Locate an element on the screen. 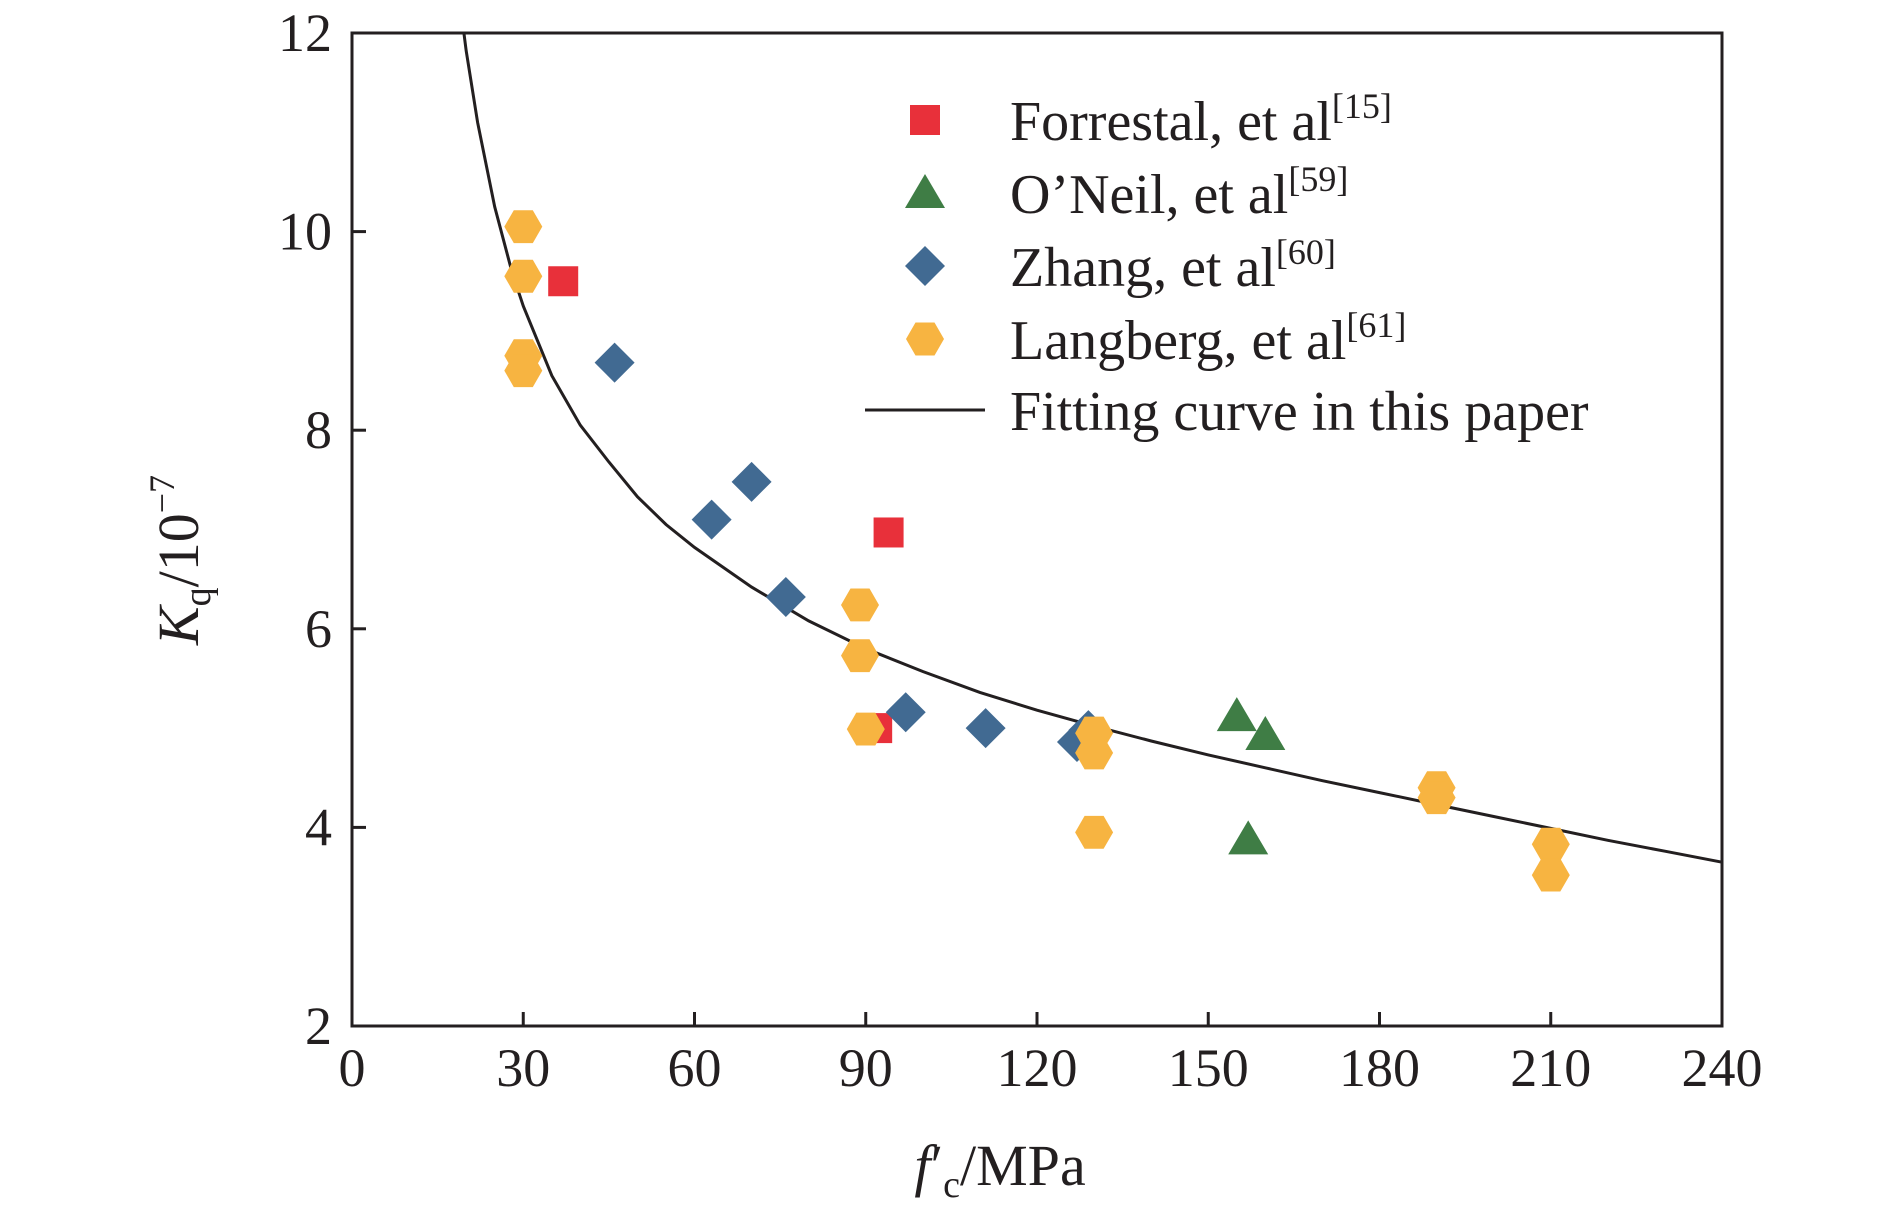  legend-marker-diamond is located at coordinates (925, 266).